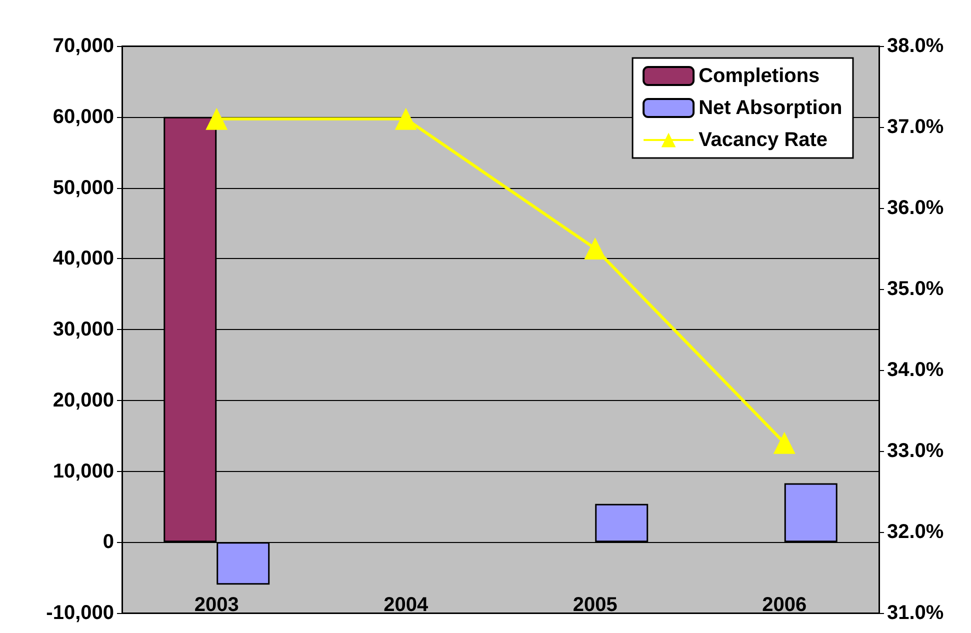  What do you see at coordinates (83, 329) in the screenshot?
I see `y-tick-label: 30,000` at bounding box center [83, 329].